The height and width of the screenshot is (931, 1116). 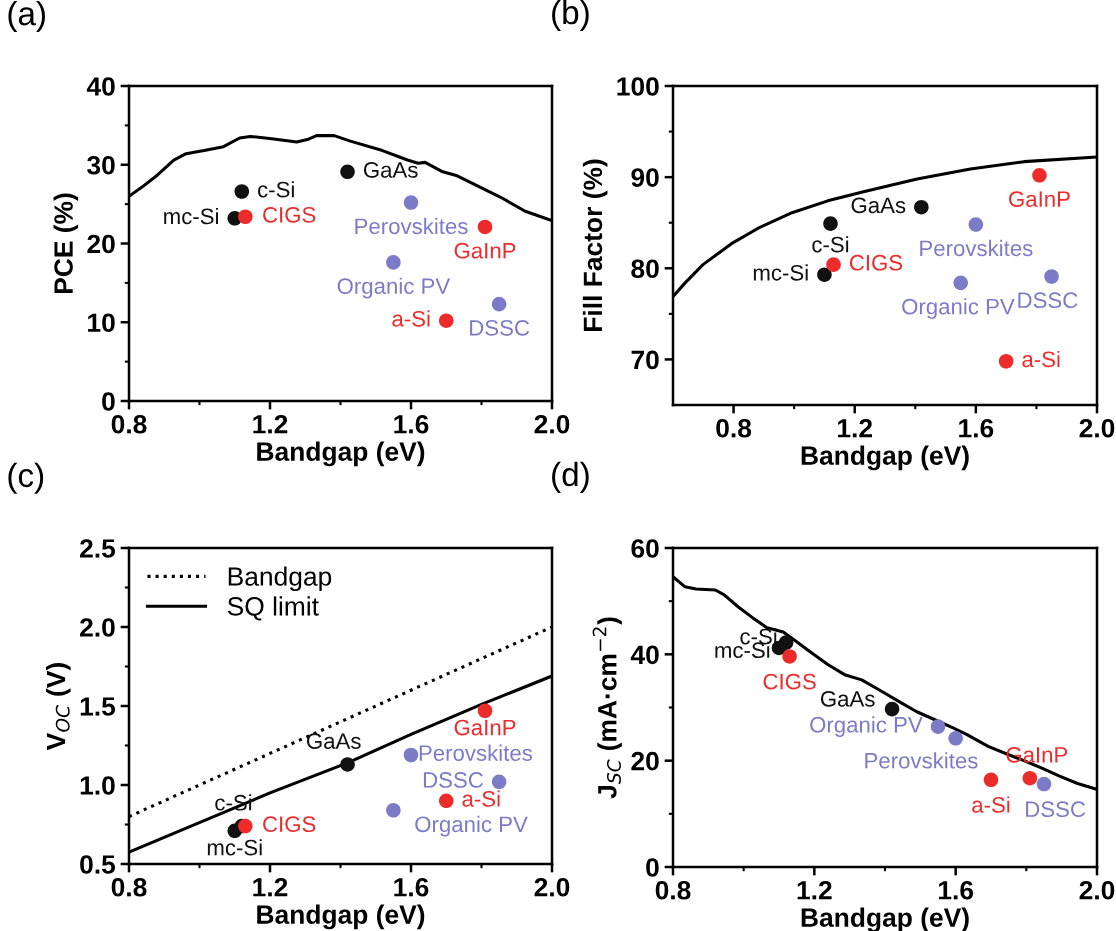 What do you see at coordinates (570, 15) in the screenshot?
I see `chart-title: (b)` at bounding box center [570, 15].